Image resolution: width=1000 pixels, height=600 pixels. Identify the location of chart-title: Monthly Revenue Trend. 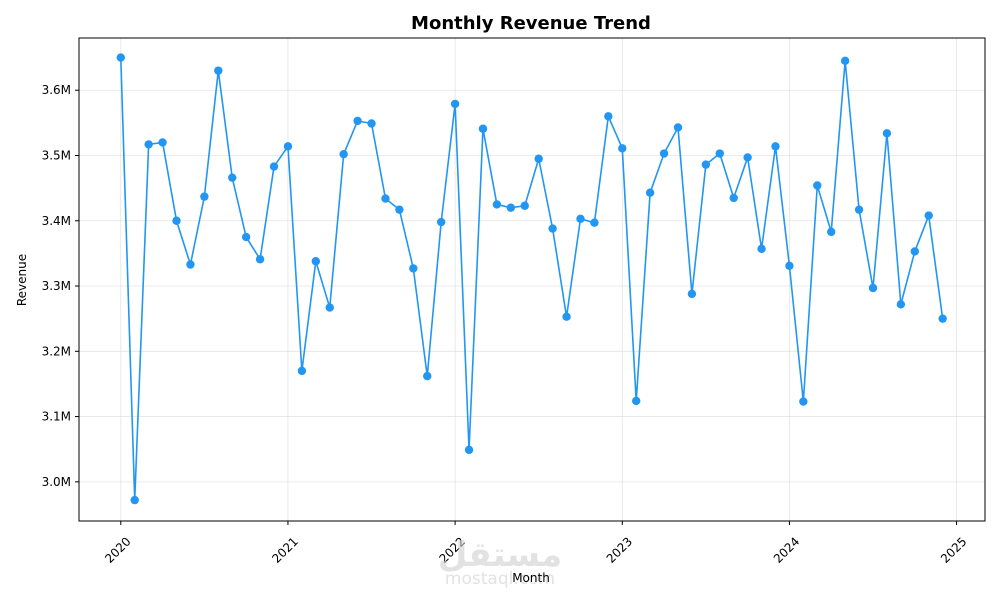
(531, 23).